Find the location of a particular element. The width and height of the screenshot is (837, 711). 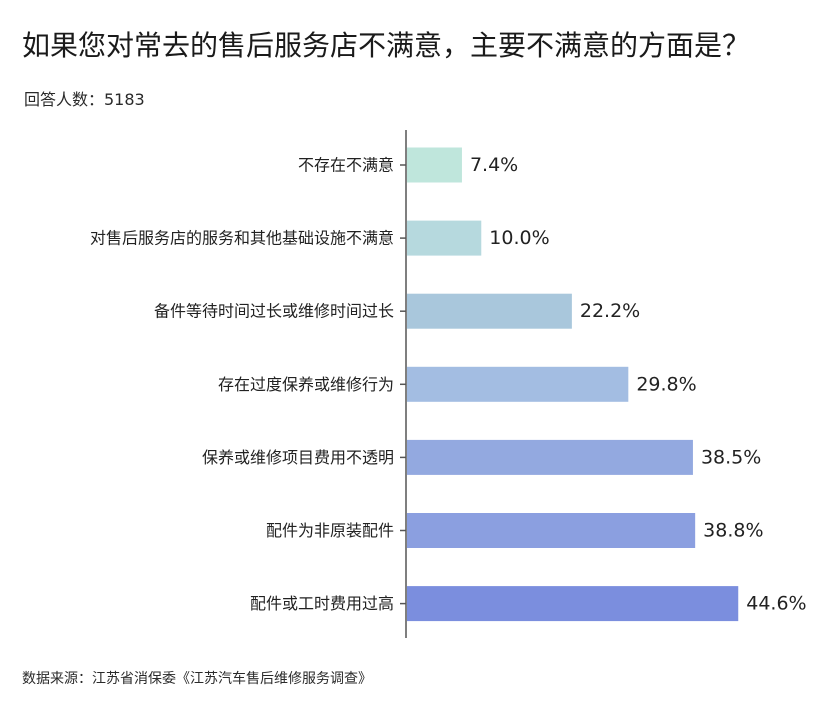

category-label: 不存在不满意 is located at coordinates (346, 165).